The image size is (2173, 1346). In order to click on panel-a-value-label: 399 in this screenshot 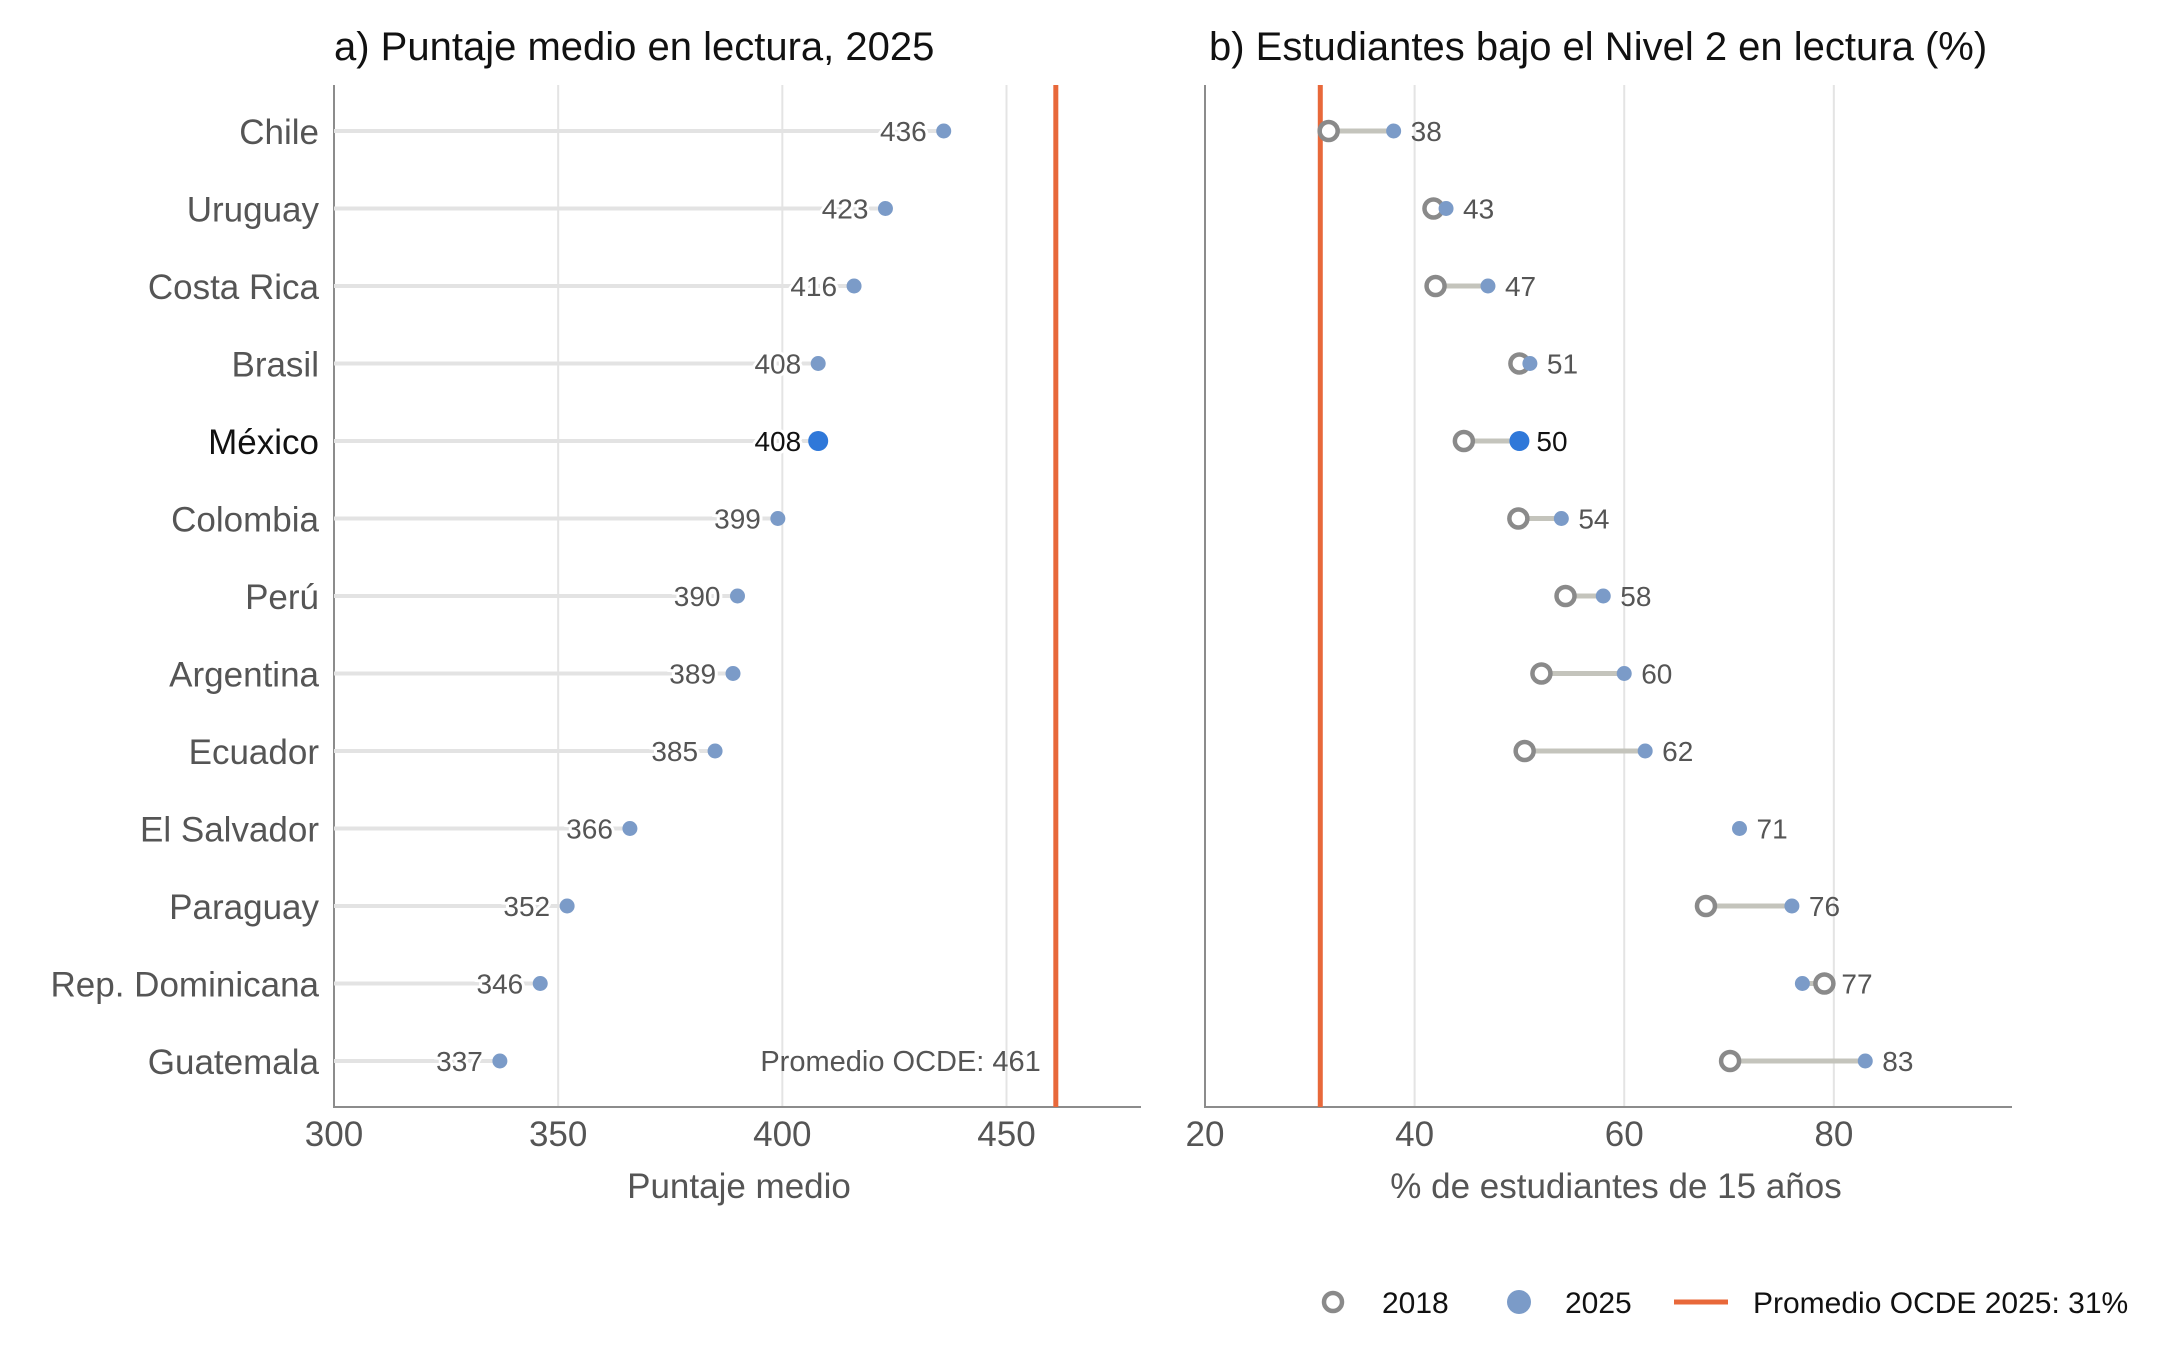, I will do `click(737, 519)`.